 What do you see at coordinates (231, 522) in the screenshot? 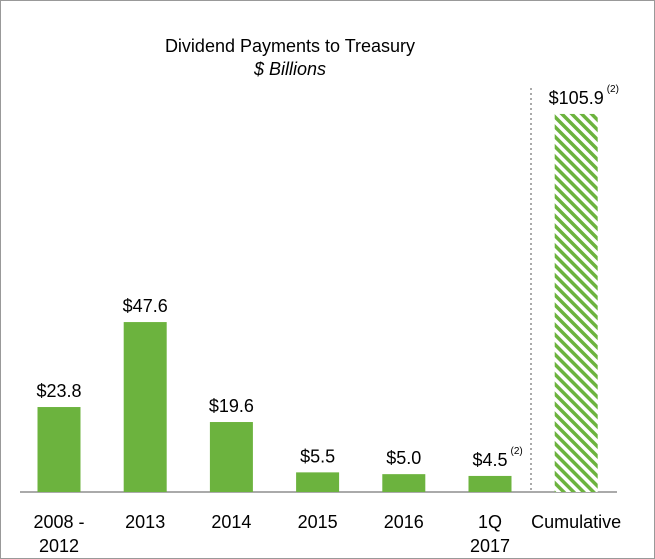
I see `x-tick-label: 2014` at bounding box center [231, 522].